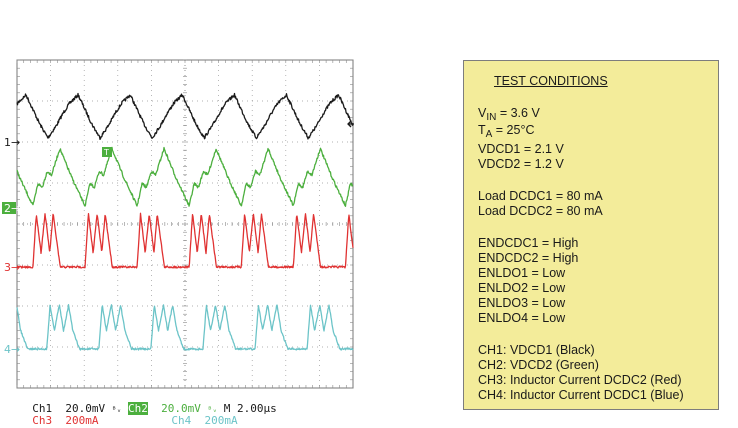 The width and height of the screenshot is (738, 428). What do you see at coordinates (522, 273) in the screenshot?
I see `condition-line: ENLDO1 = Low` at bounding box center [522, 273].